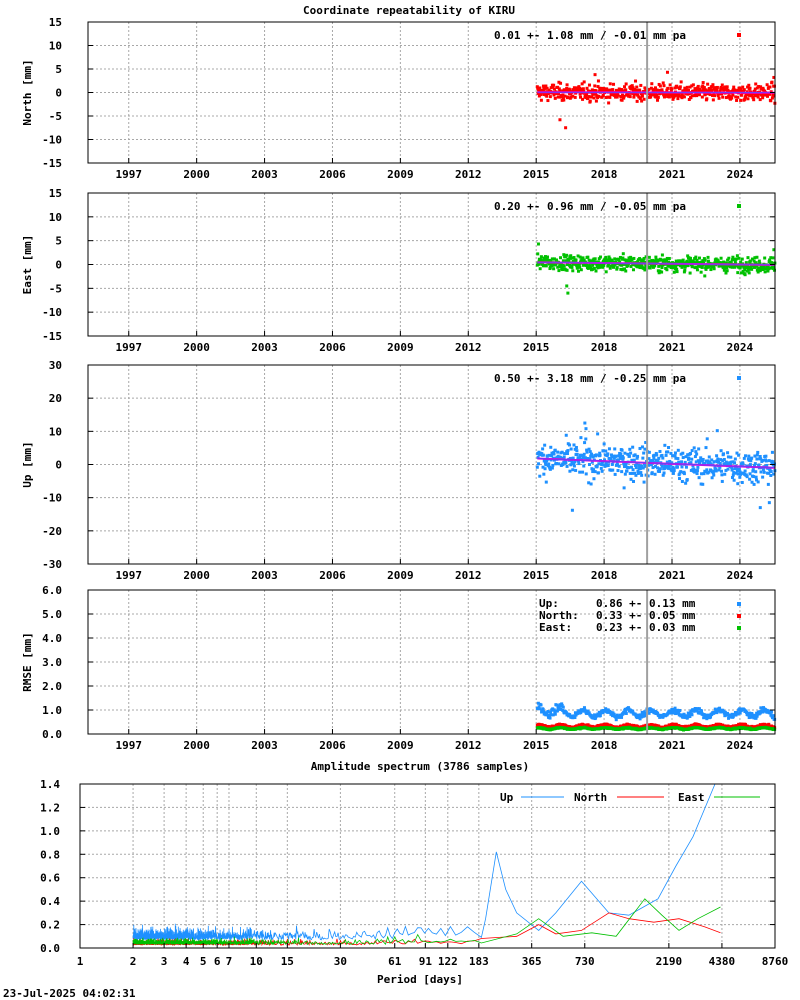  I want to click on x-tick-label: 122, so click(448, 961).